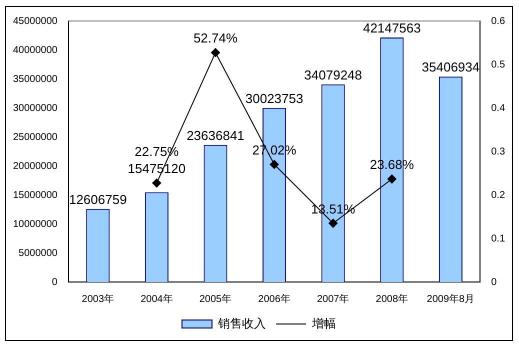 Image resolution: width=519 pixels, height=345 pixels. Describe the element at coordinates (215, 135) in the screenshot. I see `data-label: 23636841` at that location.